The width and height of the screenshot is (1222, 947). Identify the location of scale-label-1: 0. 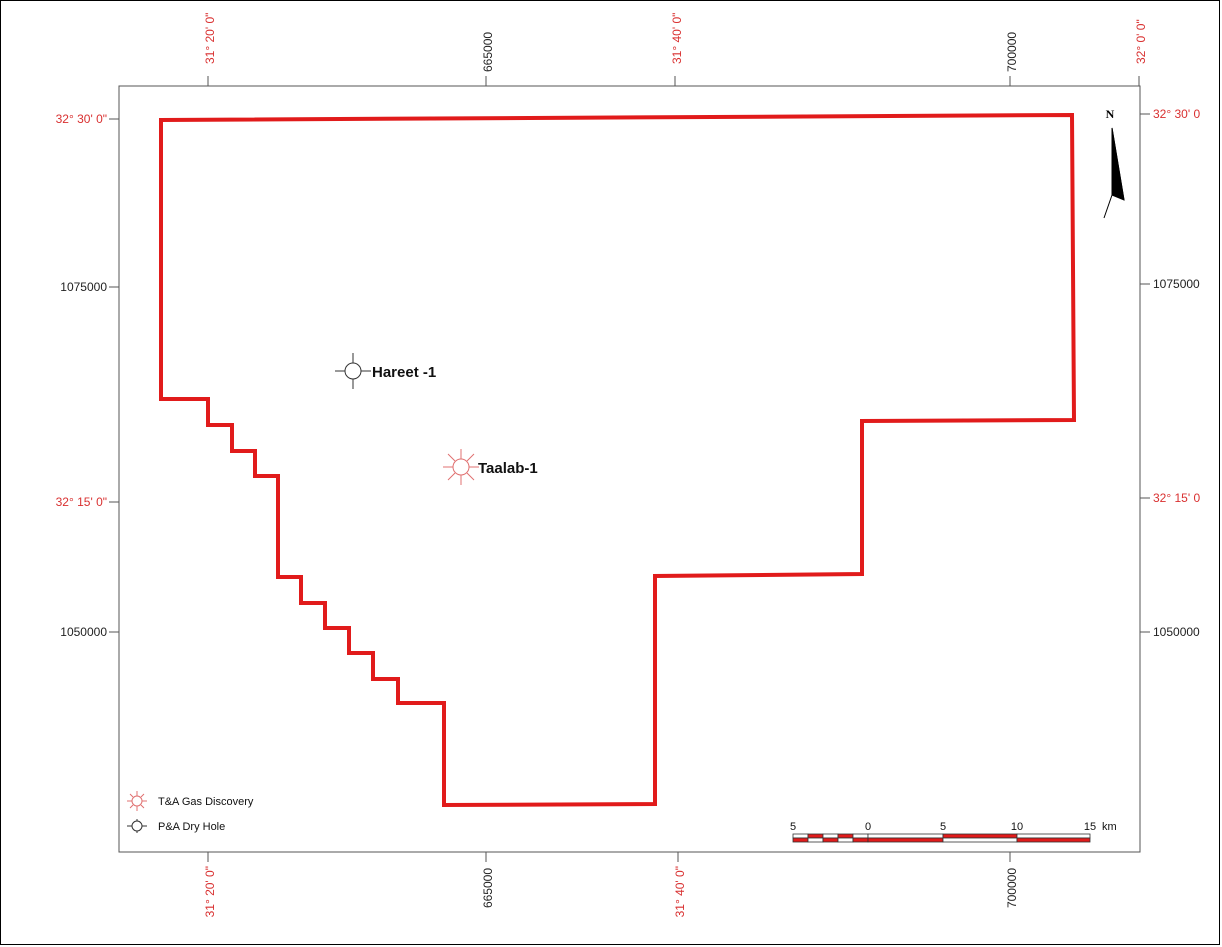
(868, 827).